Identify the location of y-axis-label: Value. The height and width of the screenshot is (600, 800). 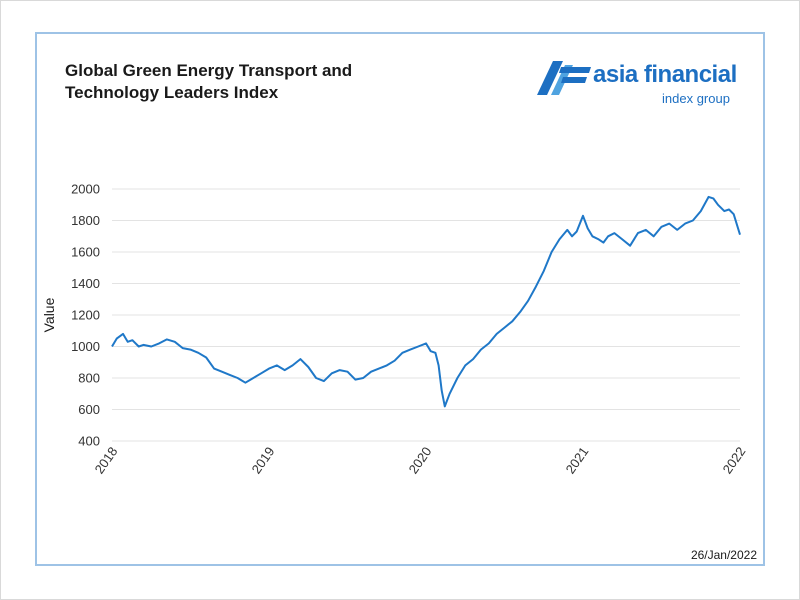
(49, 314).